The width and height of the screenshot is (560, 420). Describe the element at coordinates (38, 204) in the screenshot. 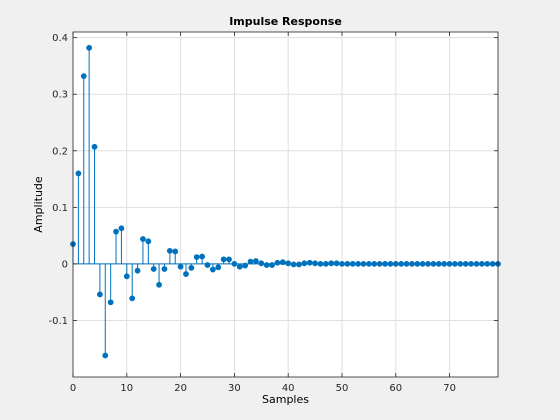

I see `y-axis-label: Amplitude` at that location.